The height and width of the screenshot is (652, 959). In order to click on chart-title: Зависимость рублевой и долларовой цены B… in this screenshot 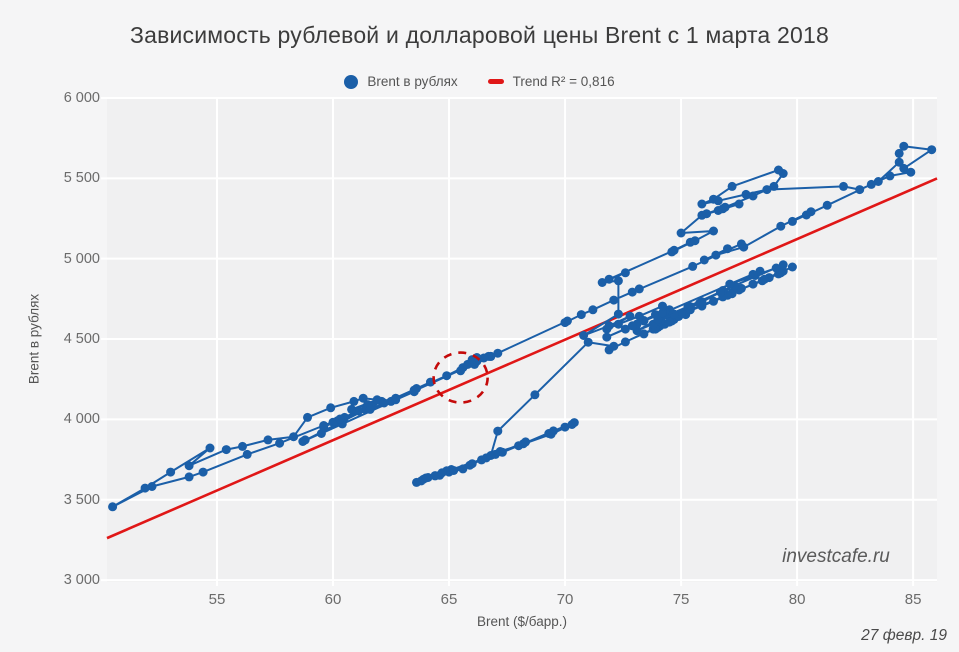, I will do `click(479, 35)`.